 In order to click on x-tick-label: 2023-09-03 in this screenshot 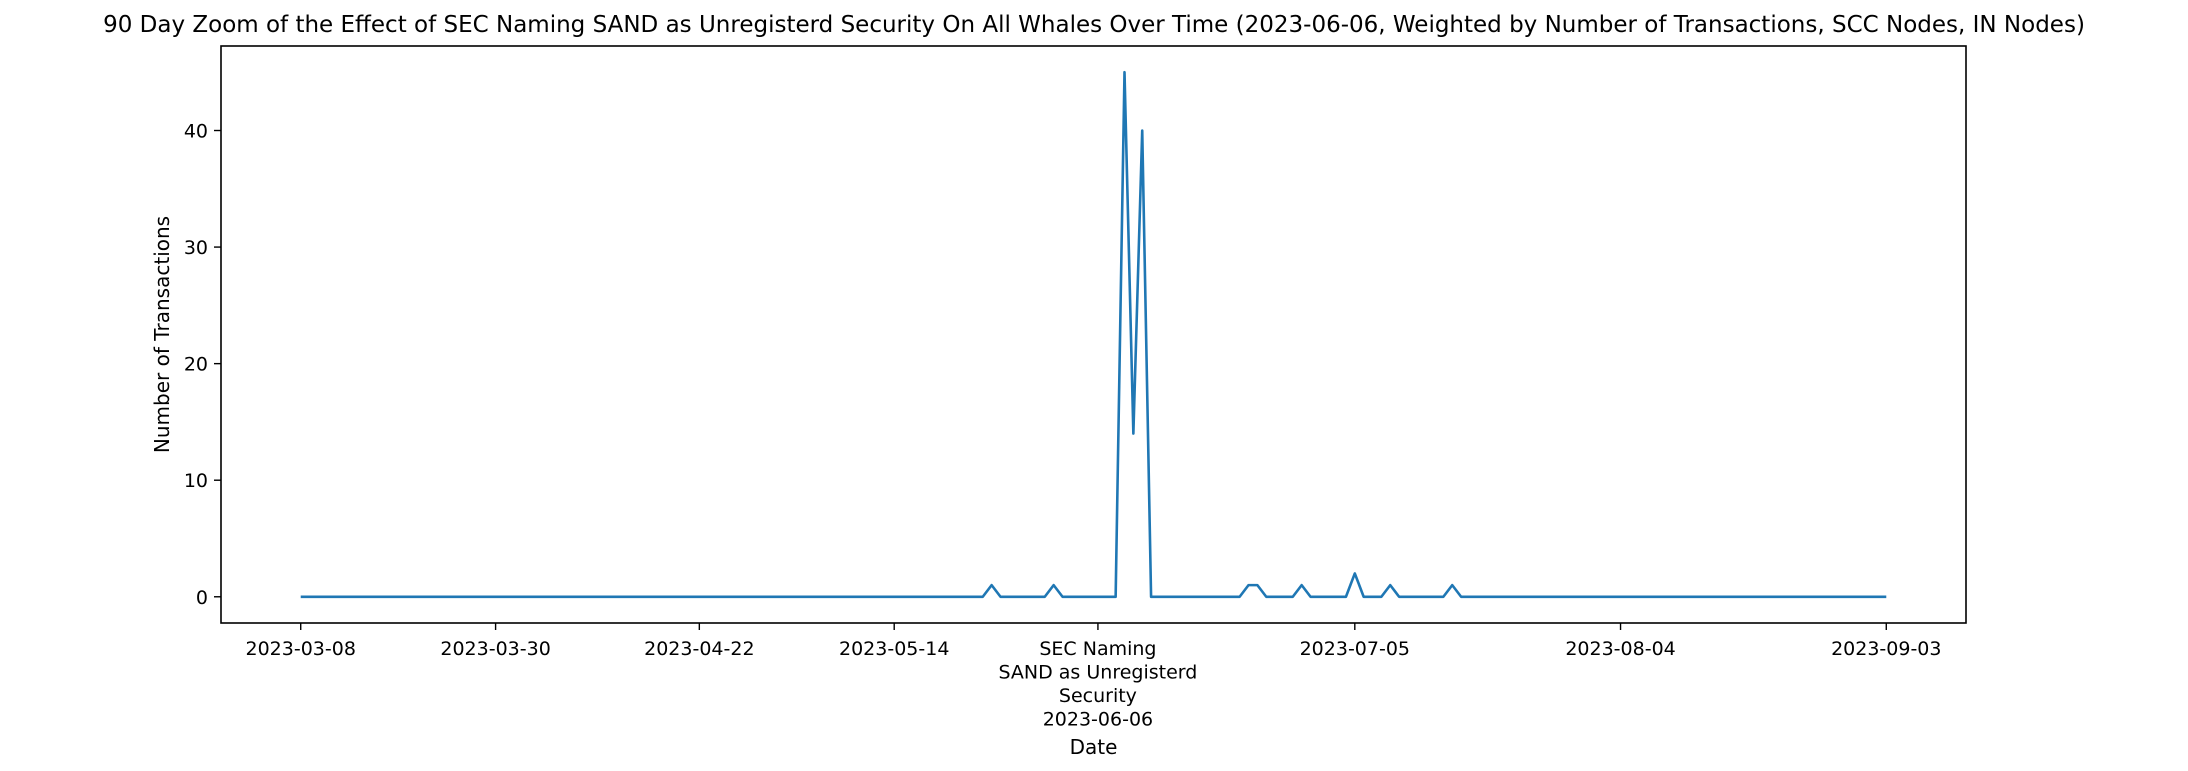, I will do `click(1886, 649)`.